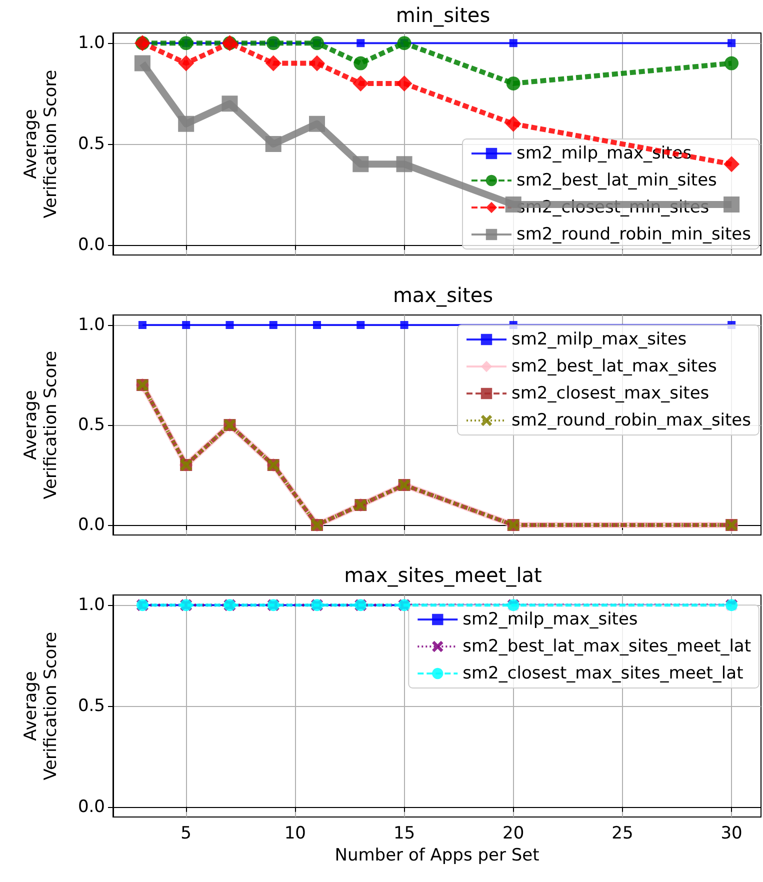 The height and width of the screenshot is (882, 763). What do you see at coordinates (186, 834) in the screenshot?
I see `x-tick-label: 5` at bounding box center [186, 834].